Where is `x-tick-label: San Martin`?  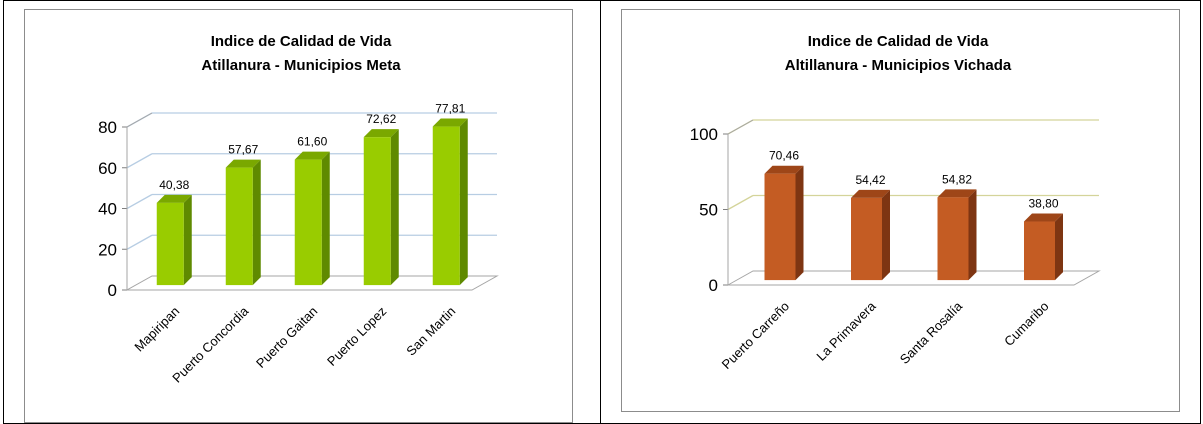
x-tick-label: San Martin is located at coordinates (430, 331).